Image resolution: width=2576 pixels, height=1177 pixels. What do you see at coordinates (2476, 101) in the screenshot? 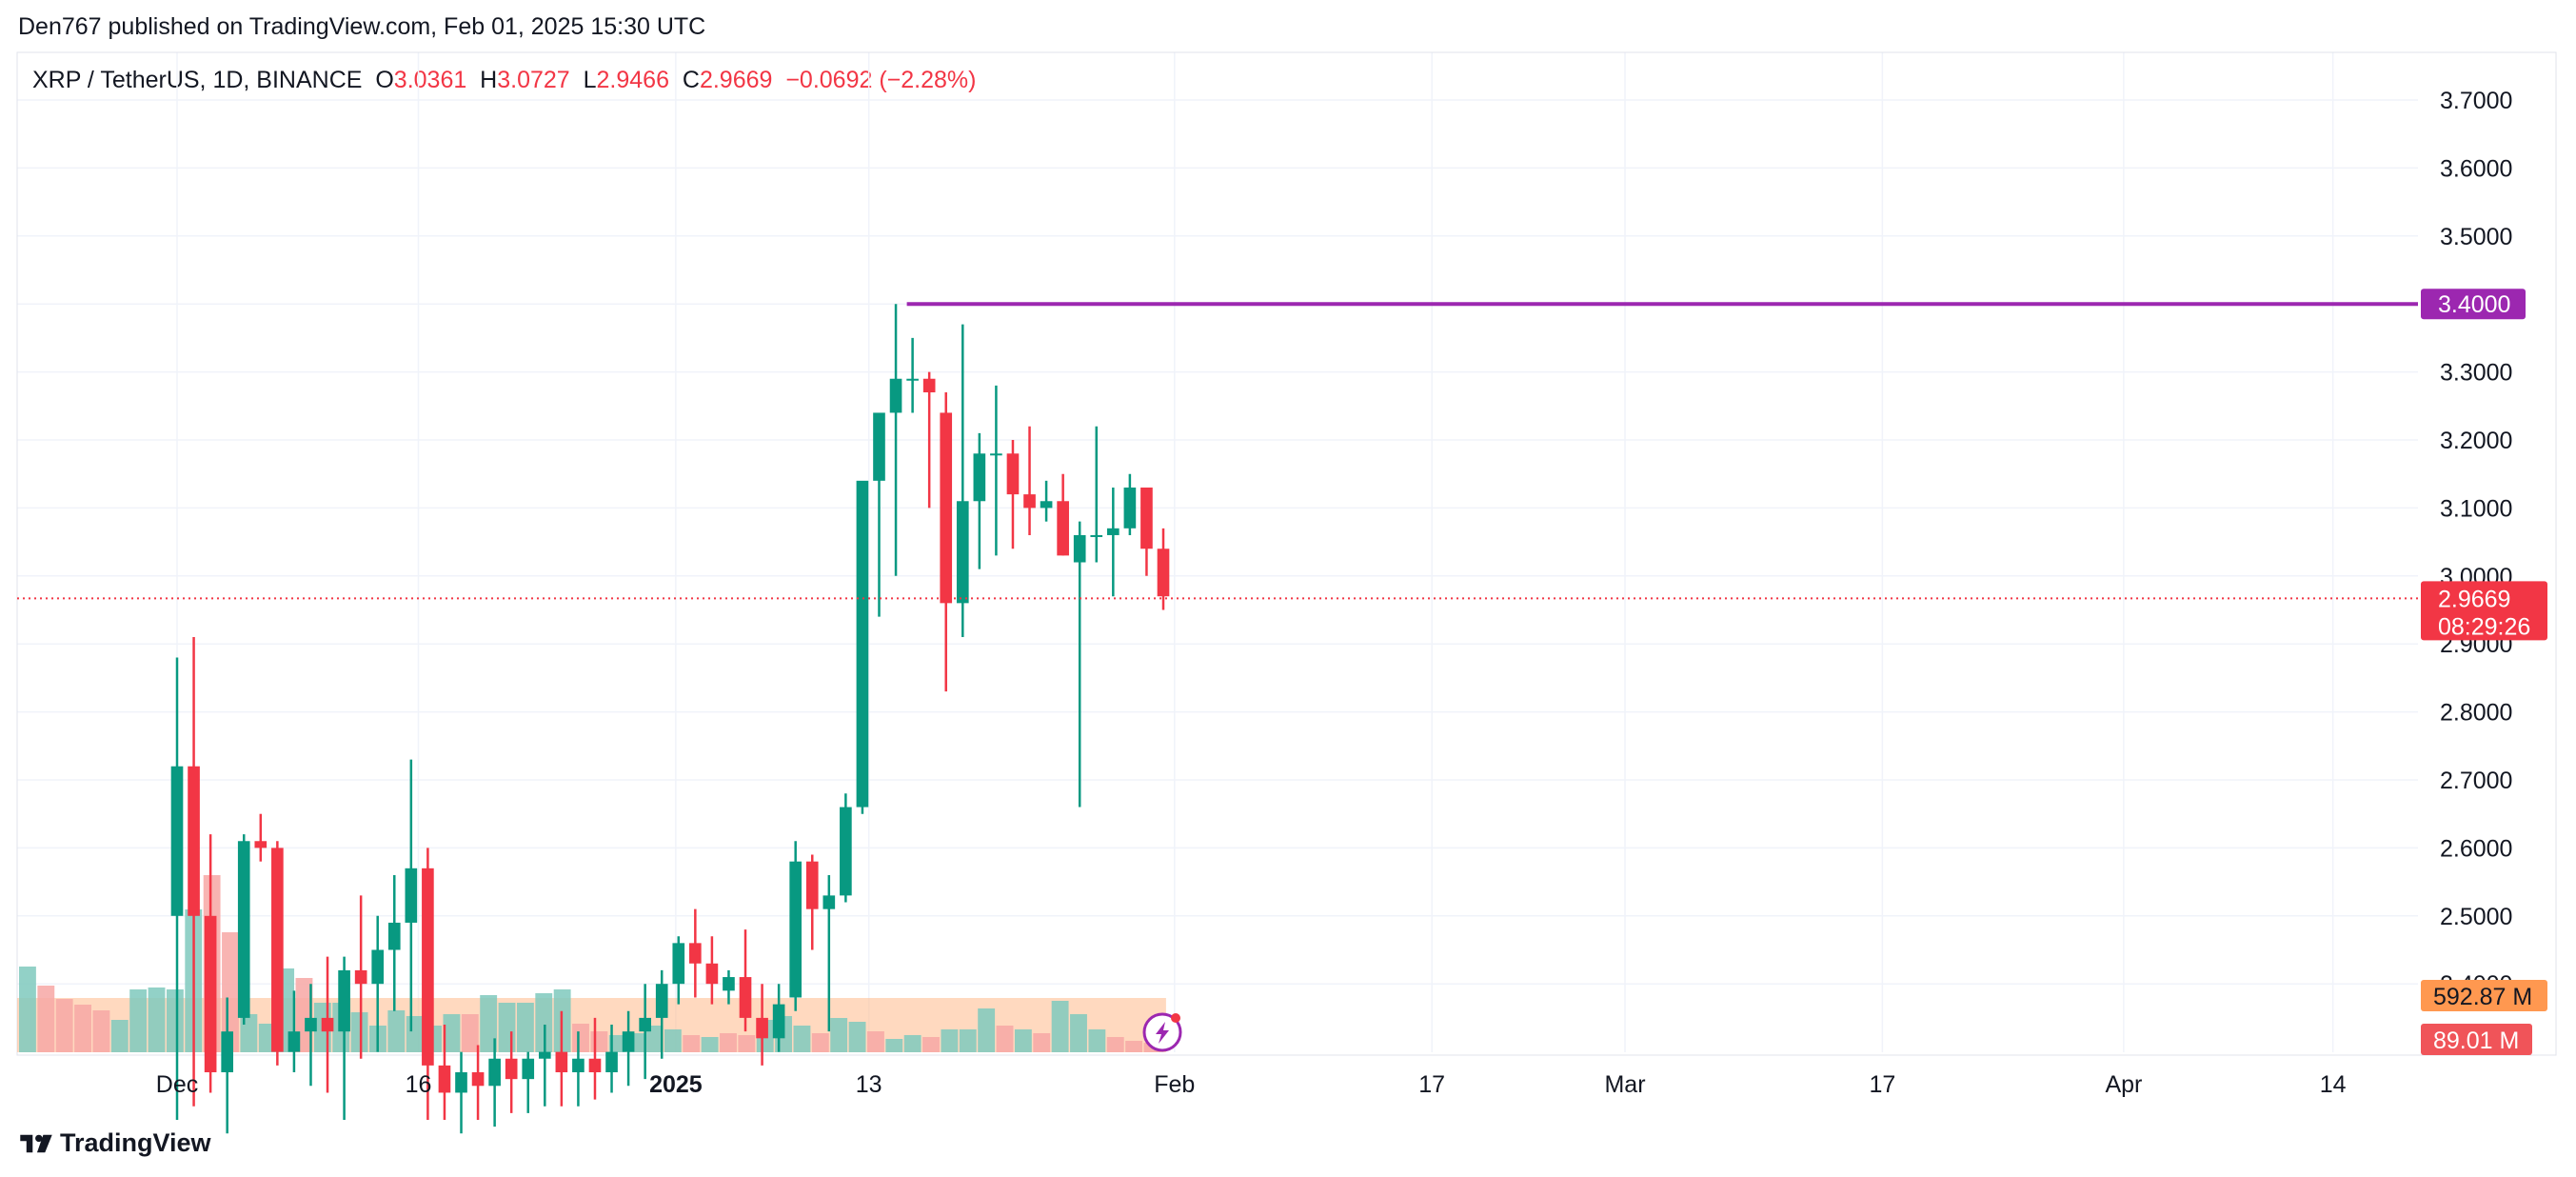
I see `price-tick-label: 3.7000` at bounding box center [2476, 101].